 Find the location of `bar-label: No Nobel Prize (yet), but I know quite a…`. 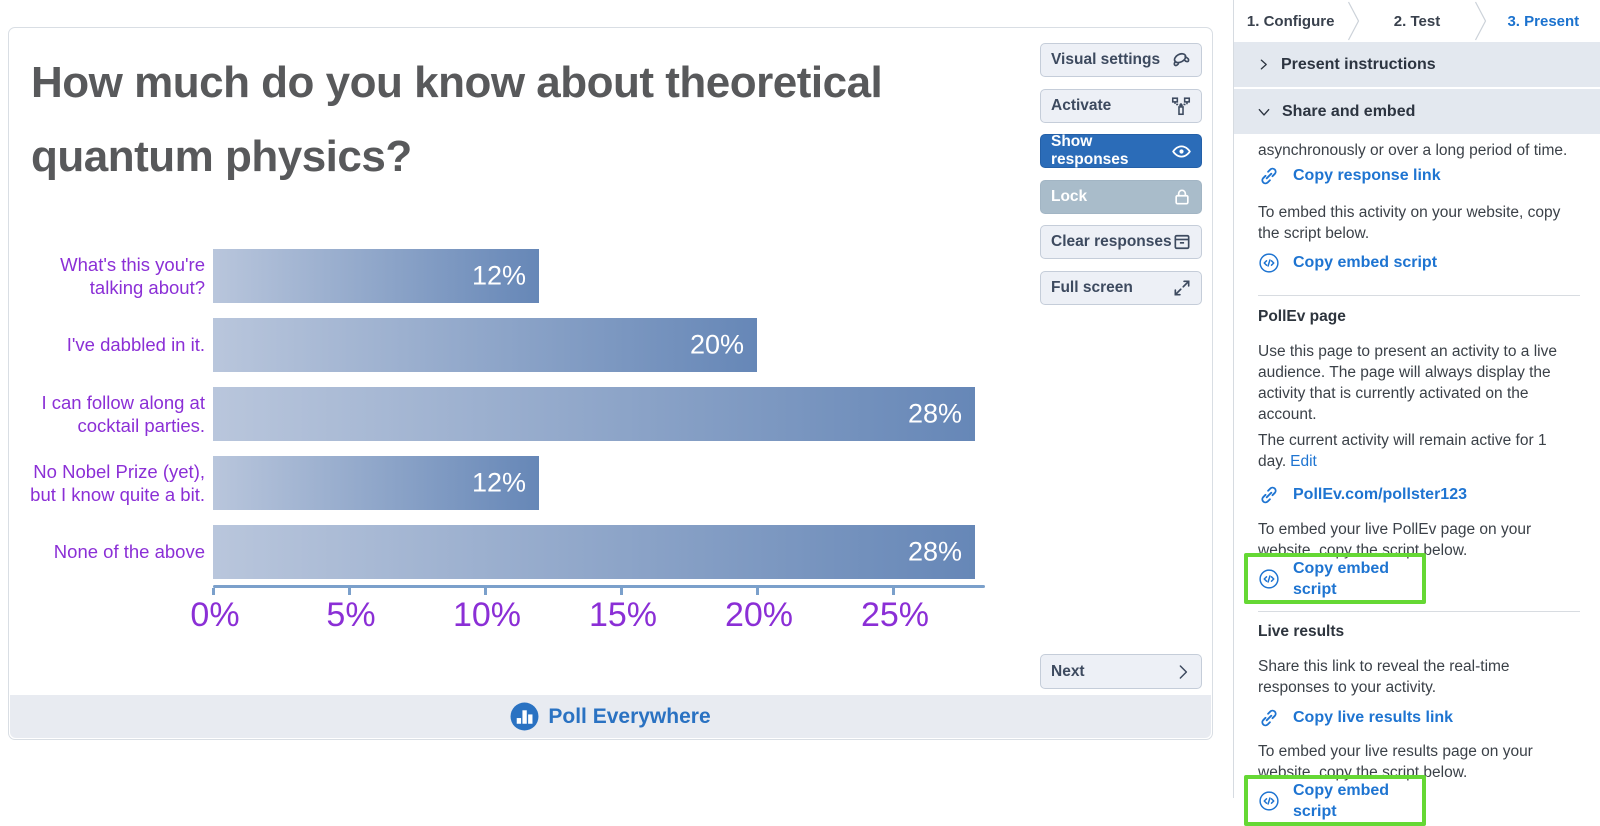

bar-label: No Nobel Prize (yet), but I know quite a… is located at coordinates (117, 482).